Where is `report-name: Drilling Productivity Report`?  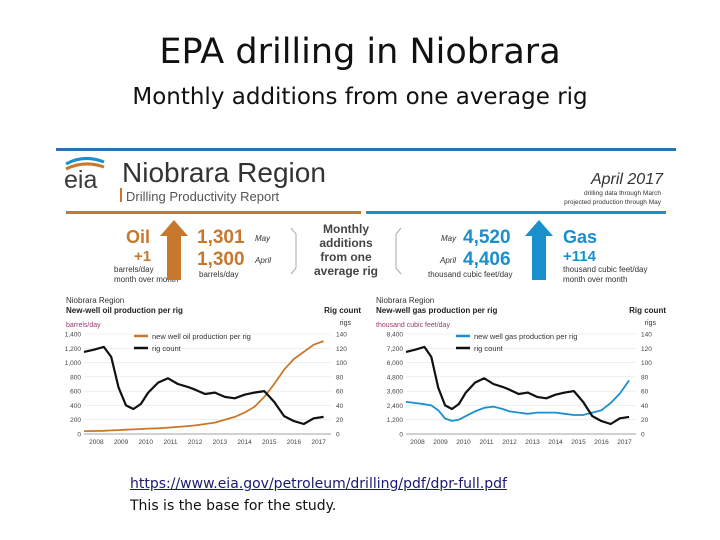
report-name: Drilling Productivity Report is located at coordinates (203, 196).